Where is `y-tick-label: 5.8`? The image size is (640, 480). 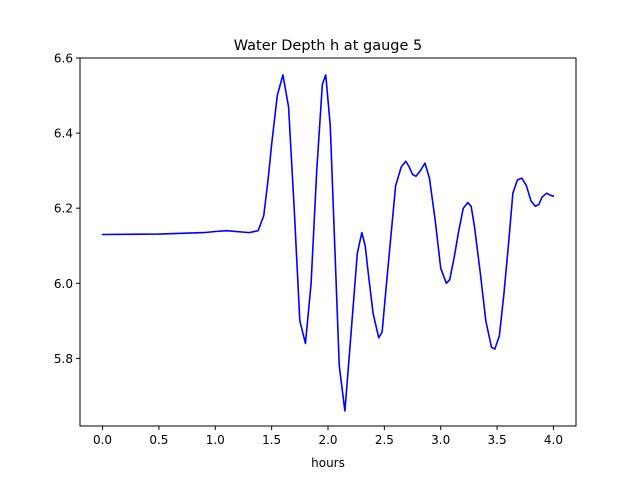 y-tick-label: 5.8 is located at coordinates (63, 359).